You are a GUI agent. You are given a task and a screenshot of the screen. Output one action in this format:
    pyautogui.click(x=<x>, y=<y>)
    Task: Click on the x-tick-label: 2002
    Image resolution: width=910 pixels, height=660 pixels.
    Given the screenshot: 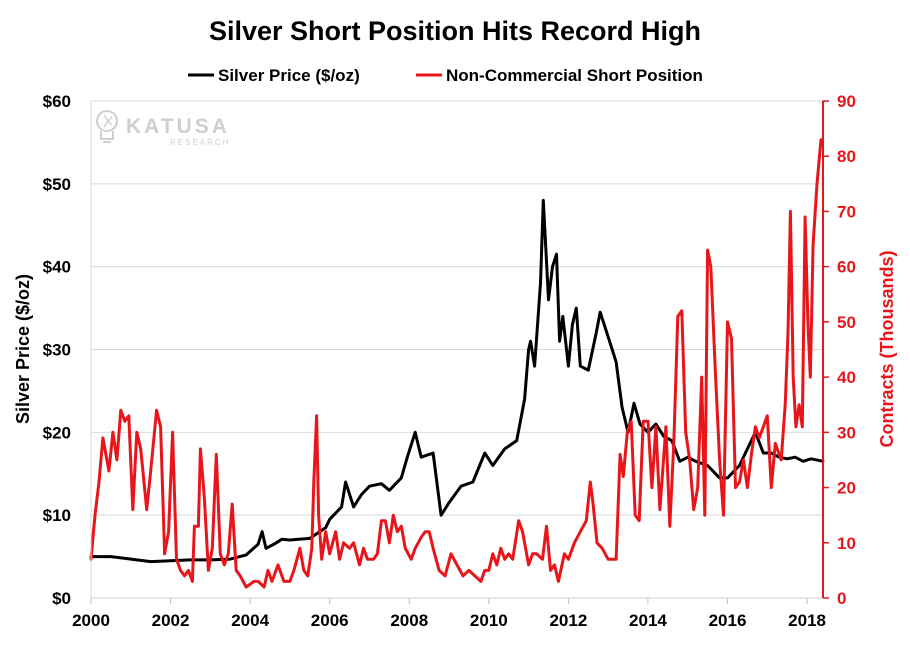 What is the action you would take?
    pyautogui.click(x=171, y=620)
    